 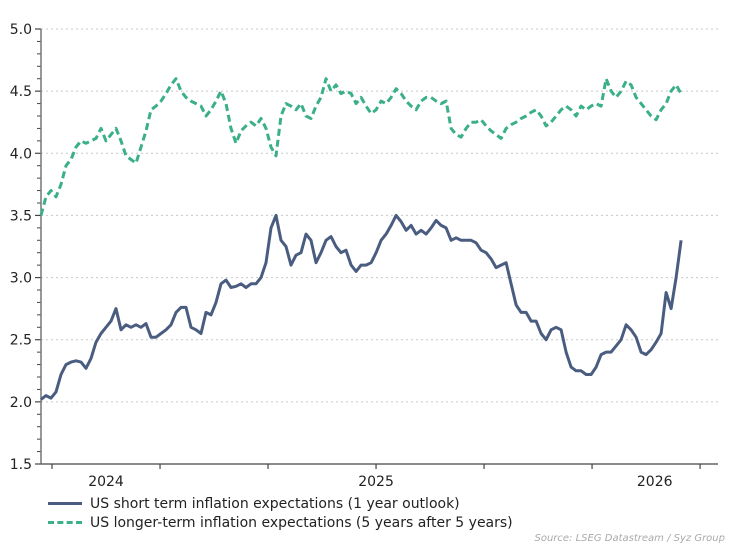 I want to click on y-tick-label: 4.0, so click(x=21, y=154).